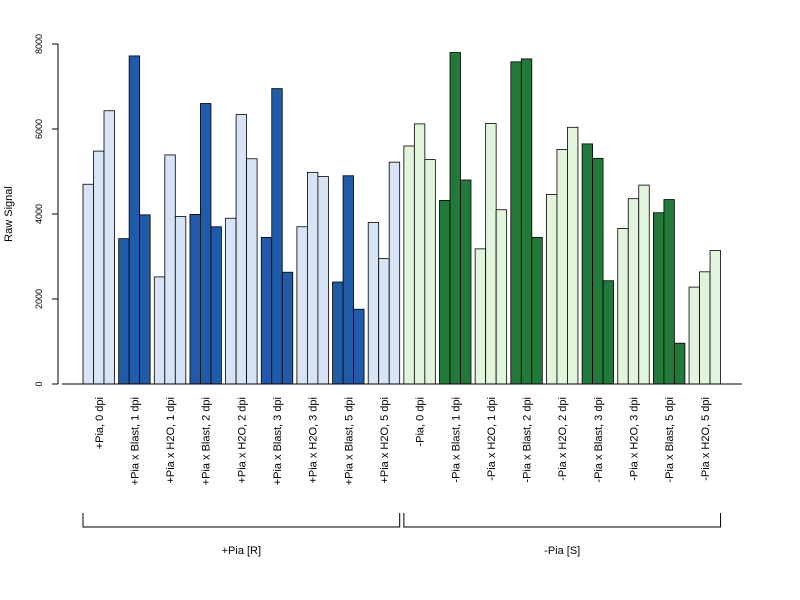 The width and height of the screenshot is (800, 600). Describe the element at coordinates (562, 551) in the screenshot. I see `group-label-1: -Pia [S]` at that location.